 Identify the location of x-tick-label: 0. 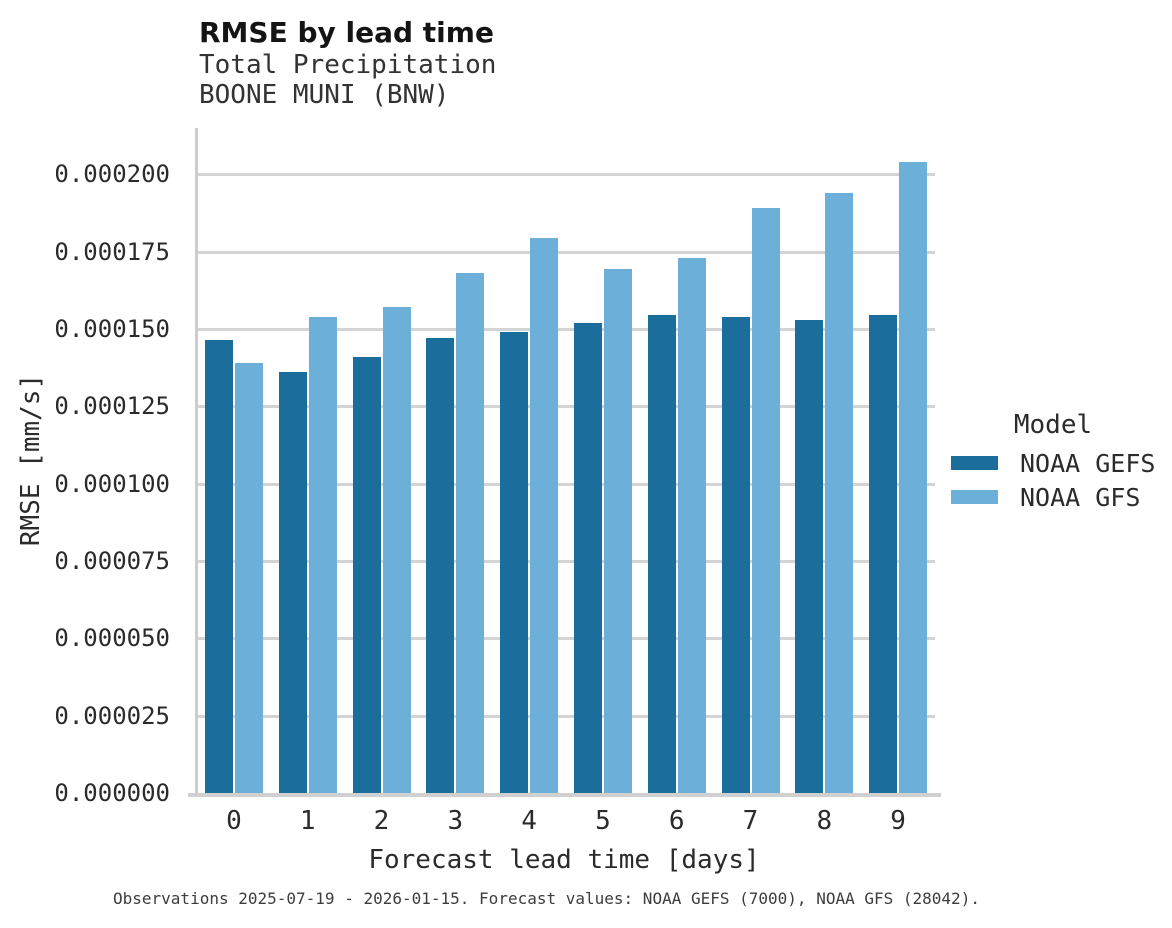
(234, 821).